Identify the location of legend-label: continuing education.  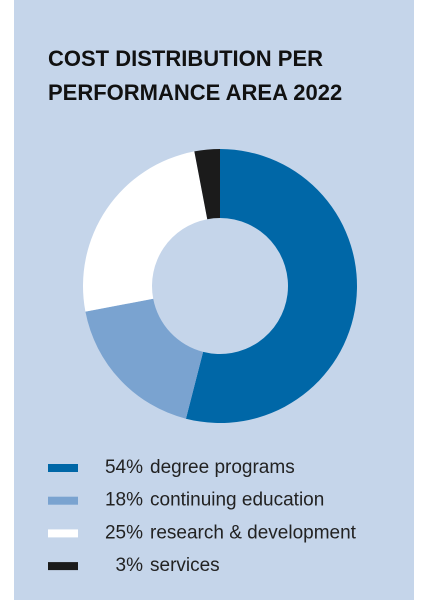
(237, 500).